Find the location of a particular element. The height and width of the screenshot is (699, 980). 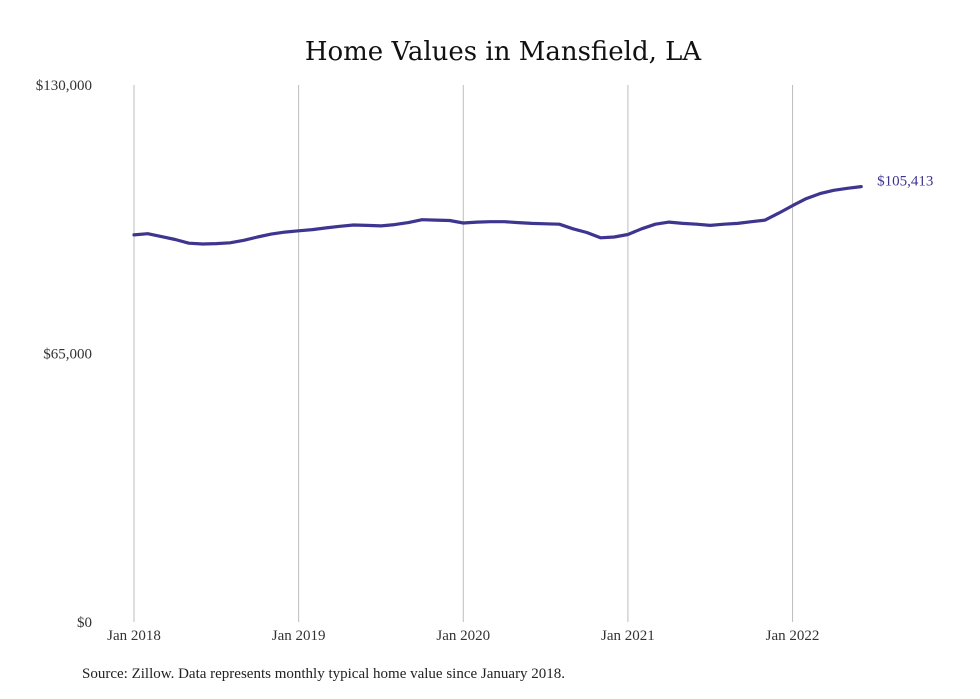

chart-title: Home Values in Mansfield, LA is located at coordinates (504, 52).